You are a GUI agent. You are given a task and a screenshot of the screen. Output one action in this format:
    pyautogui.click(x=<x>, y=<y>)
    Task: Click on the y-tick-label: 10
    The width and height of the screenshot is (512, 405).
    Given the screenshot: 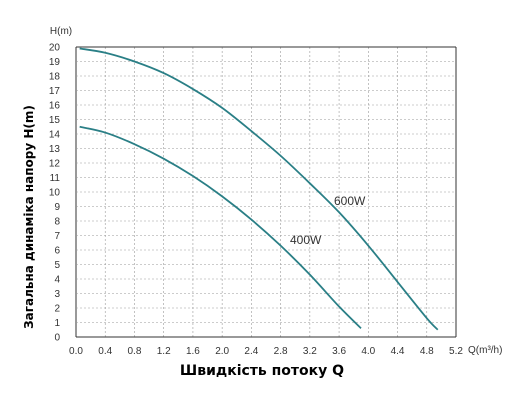 What is the action you would take?
    pyautogui.click(x=55, y=193)
    